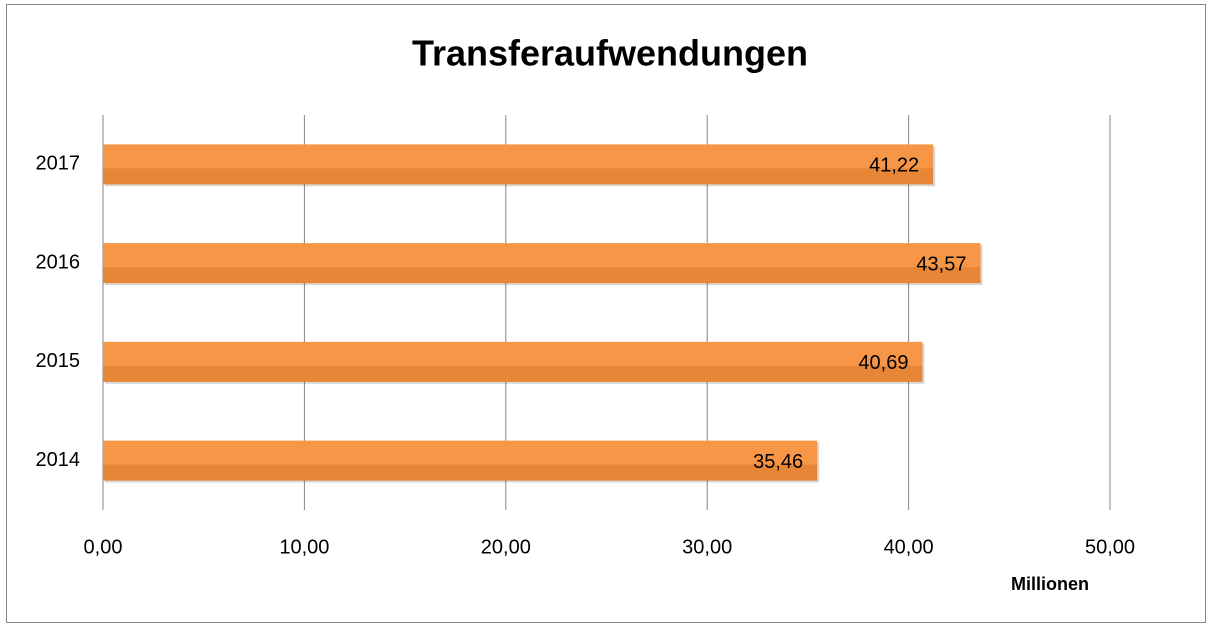  I want to click on value-label: 40,69, so click(883, 363).